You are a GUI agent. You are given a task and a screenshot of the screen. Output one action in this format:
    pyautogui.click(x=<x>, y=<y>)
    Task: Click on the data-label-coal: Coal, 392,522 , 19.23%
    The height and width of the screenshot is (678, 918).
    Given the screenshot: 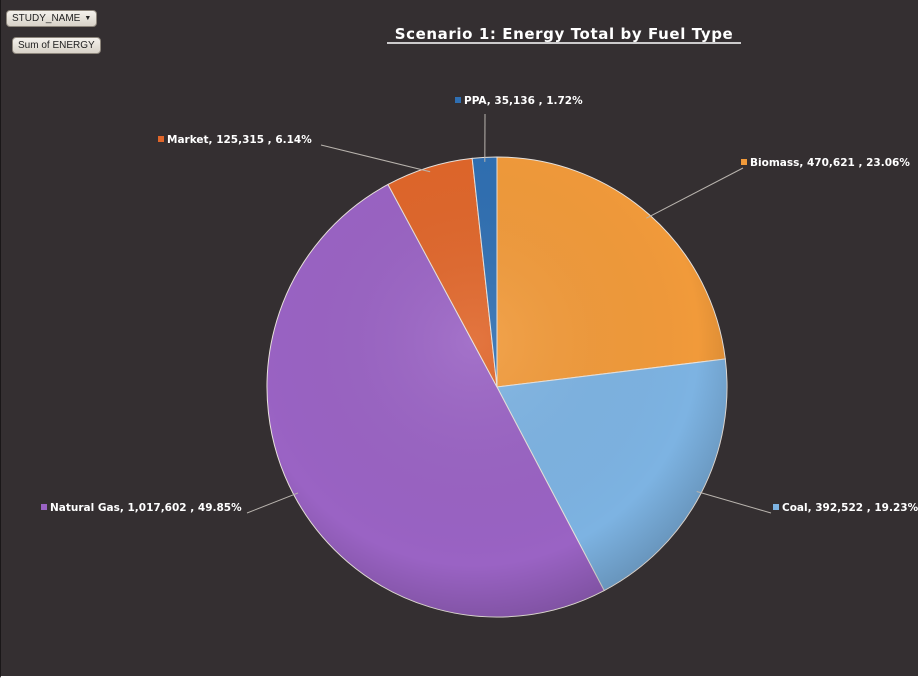 What is the action you would take?
    pyautogui.click(x=850, y=508)
    